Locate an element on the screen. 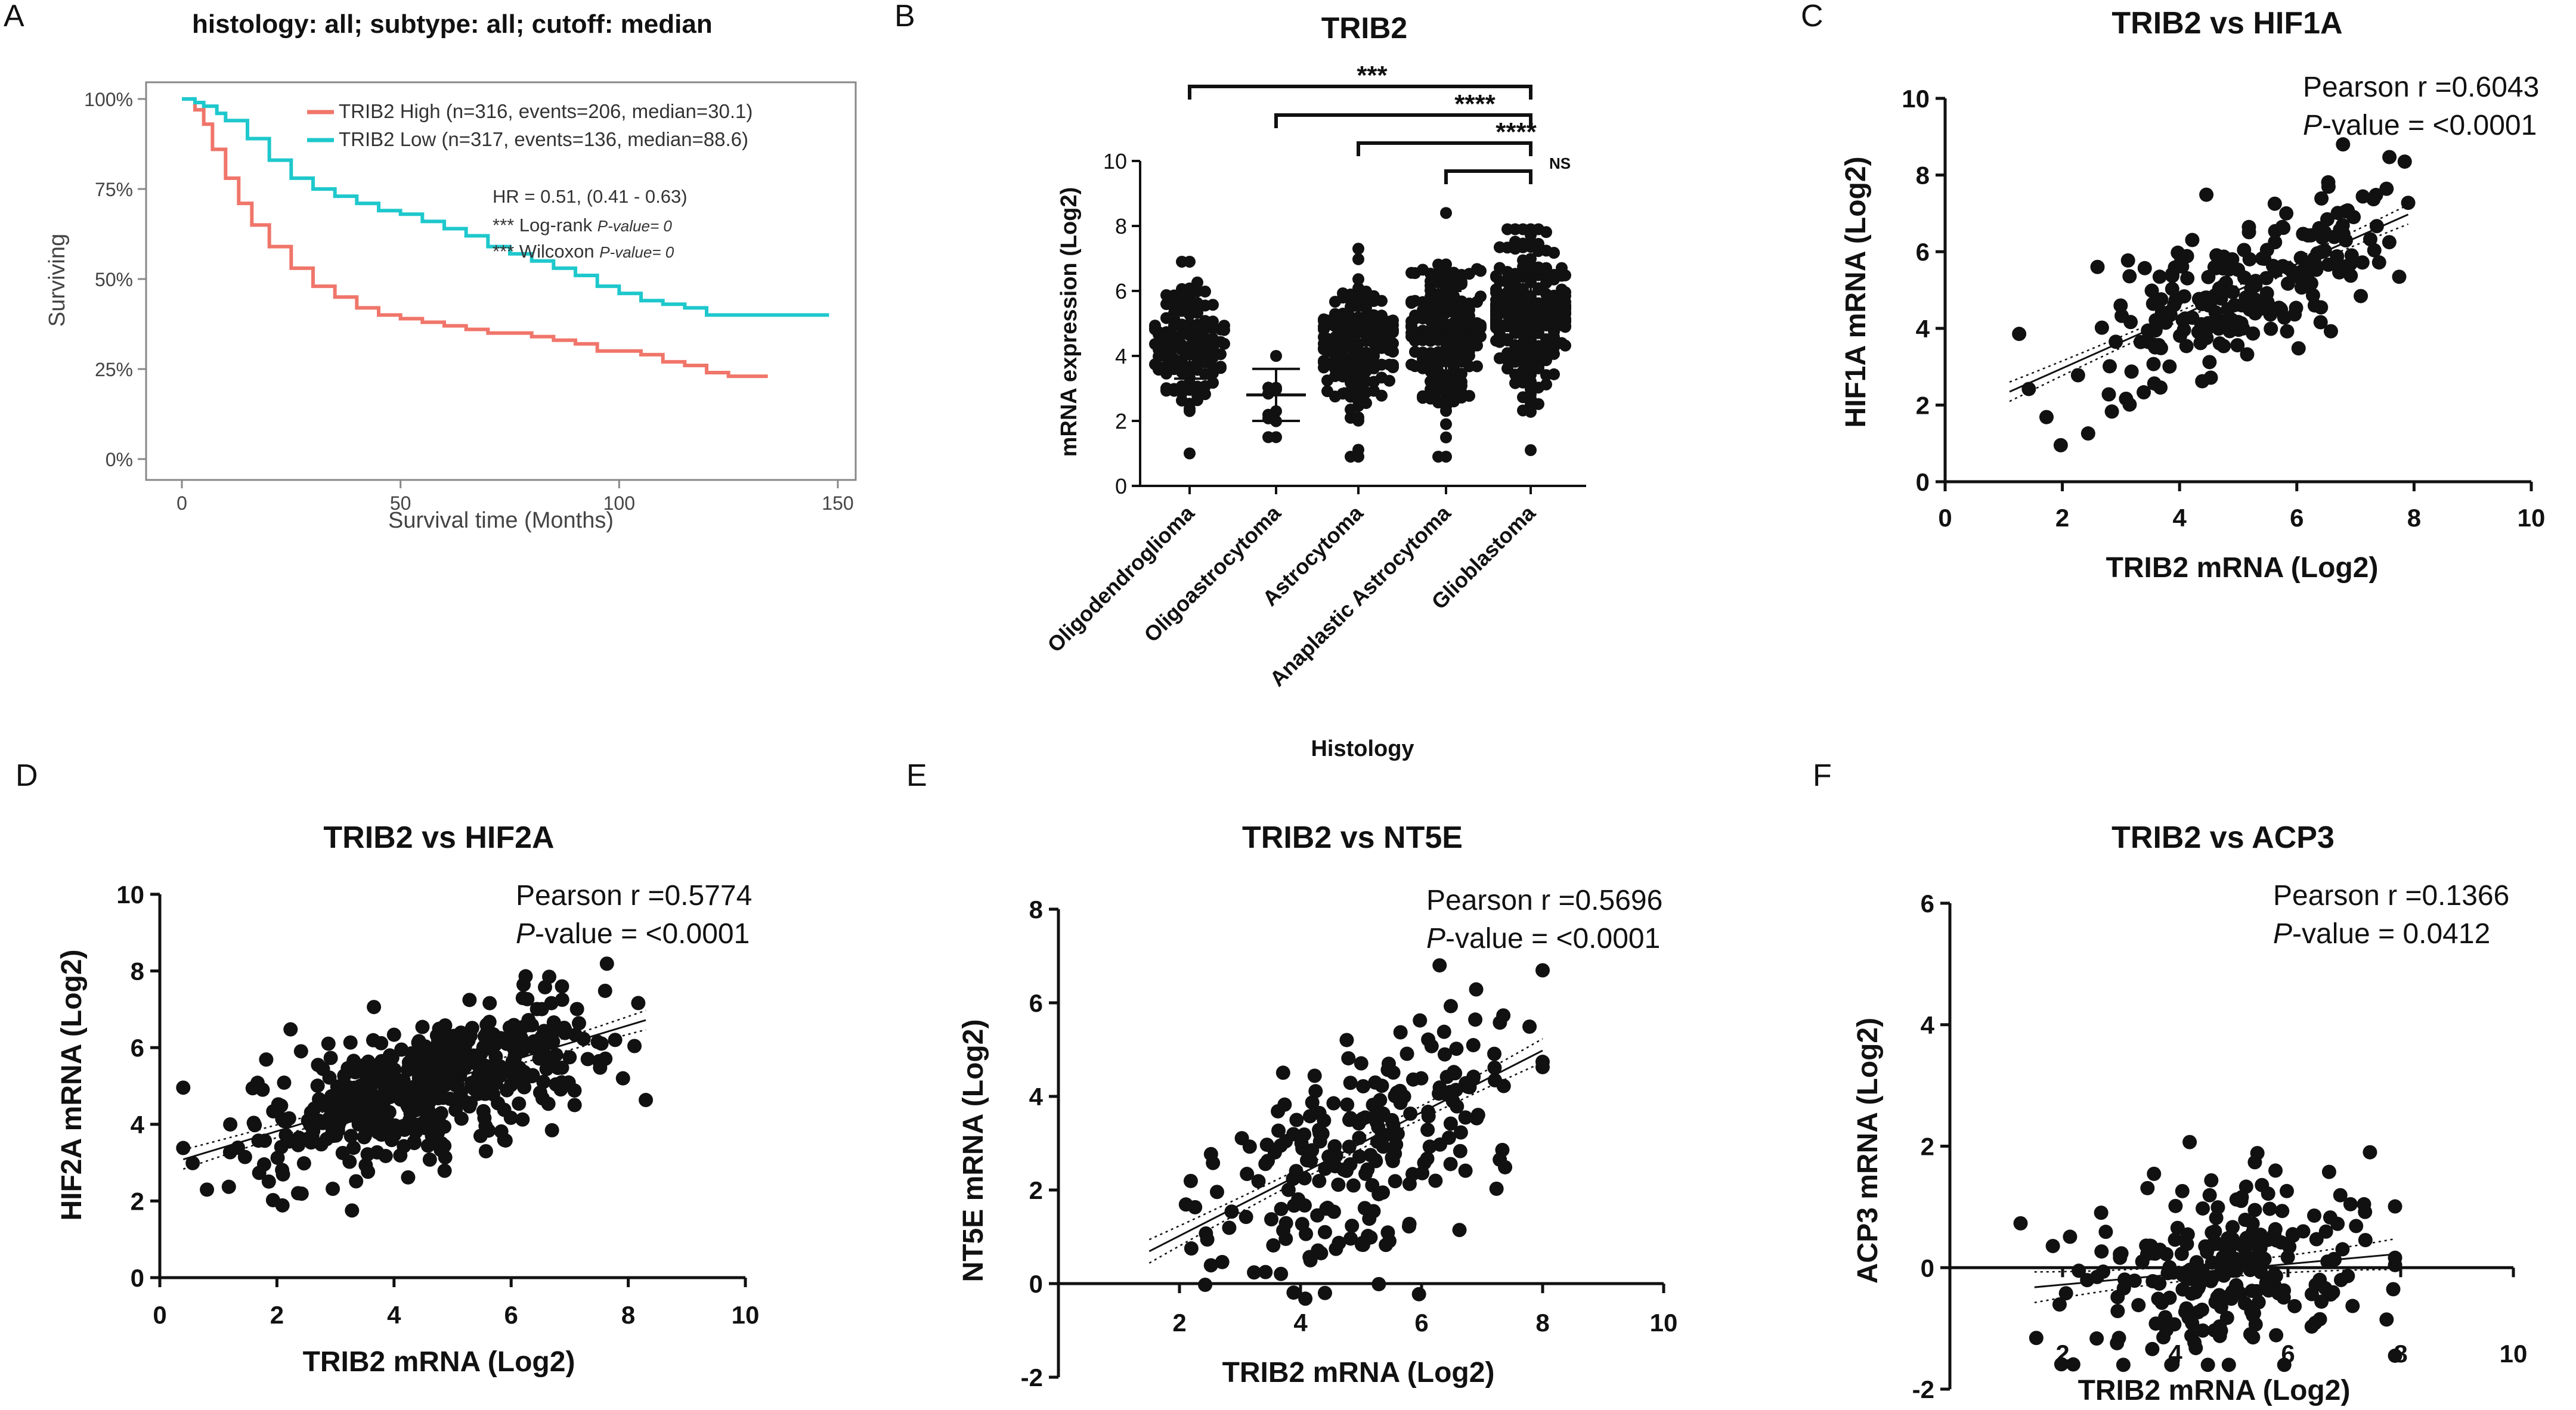 This screenshot has height=1410, width=2576. dotplot-ytick-label: 4 is located at coordinates (1121, 356).